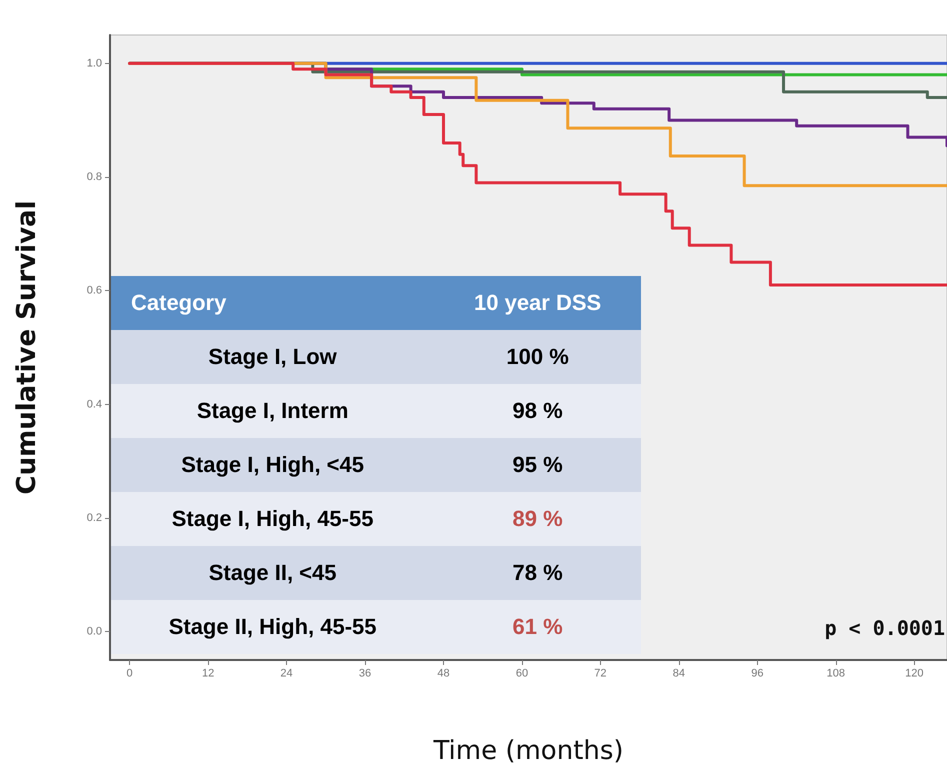 This screenshot has width=947, height=782. Describe the element at coordinates (537, 410) in the screenshot. I see `text: 98 %` at that location.